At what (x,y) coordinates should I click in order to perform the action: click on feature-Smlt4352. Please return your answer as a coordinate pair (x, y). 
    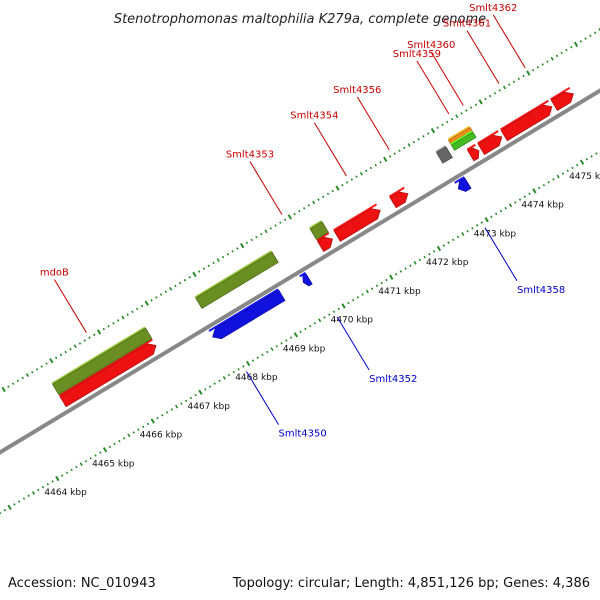
    Looking at the image, I should click on (307, 280).